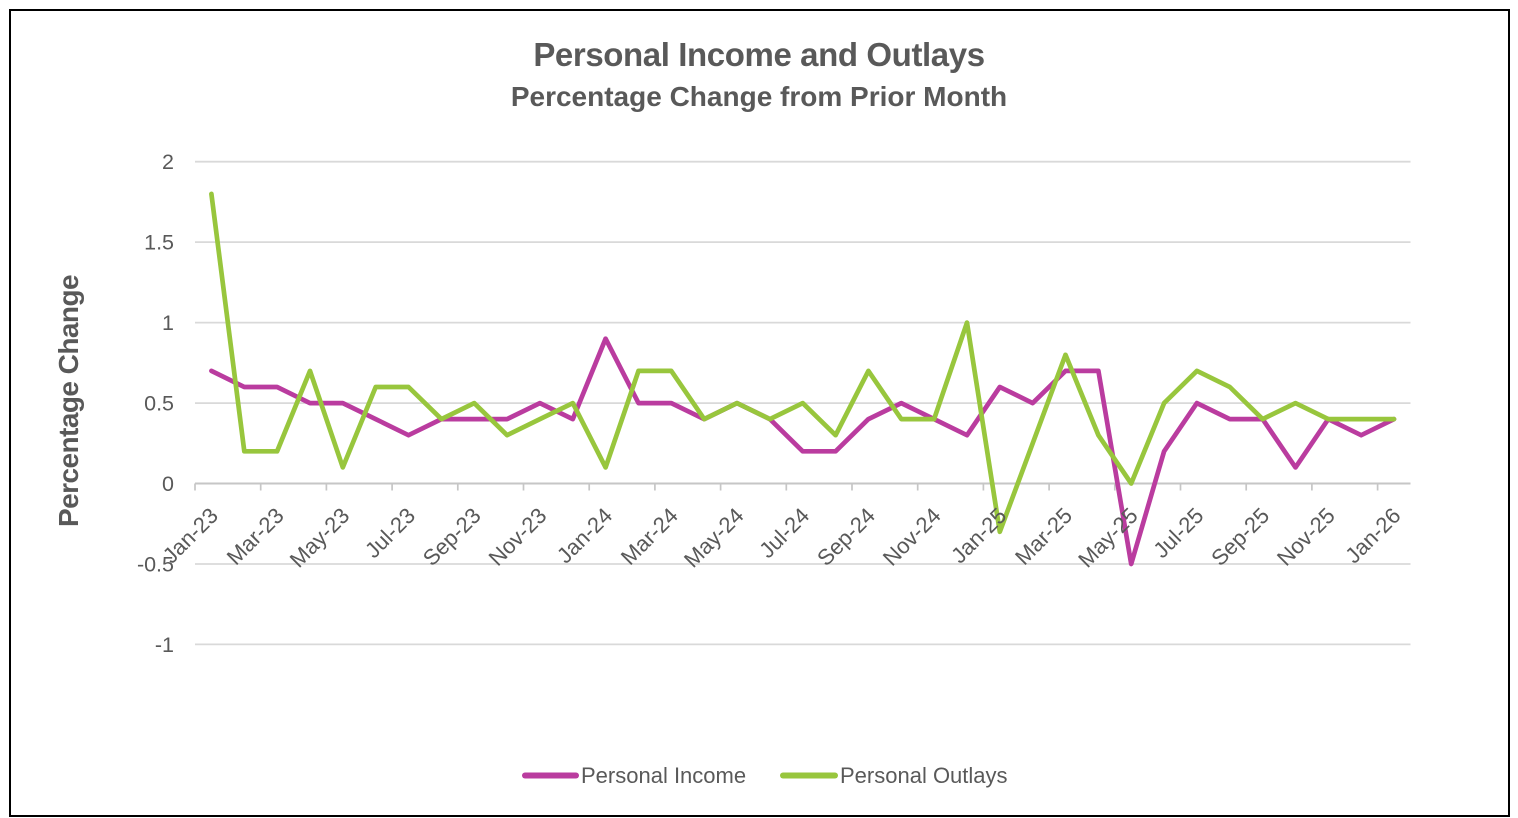 The height and width of the screenshot is (818, 1518). What do you see at coordinates (390, 533) in the screenshot?
I see `svg-text: Jul-23` at bounding box center [390, 533].